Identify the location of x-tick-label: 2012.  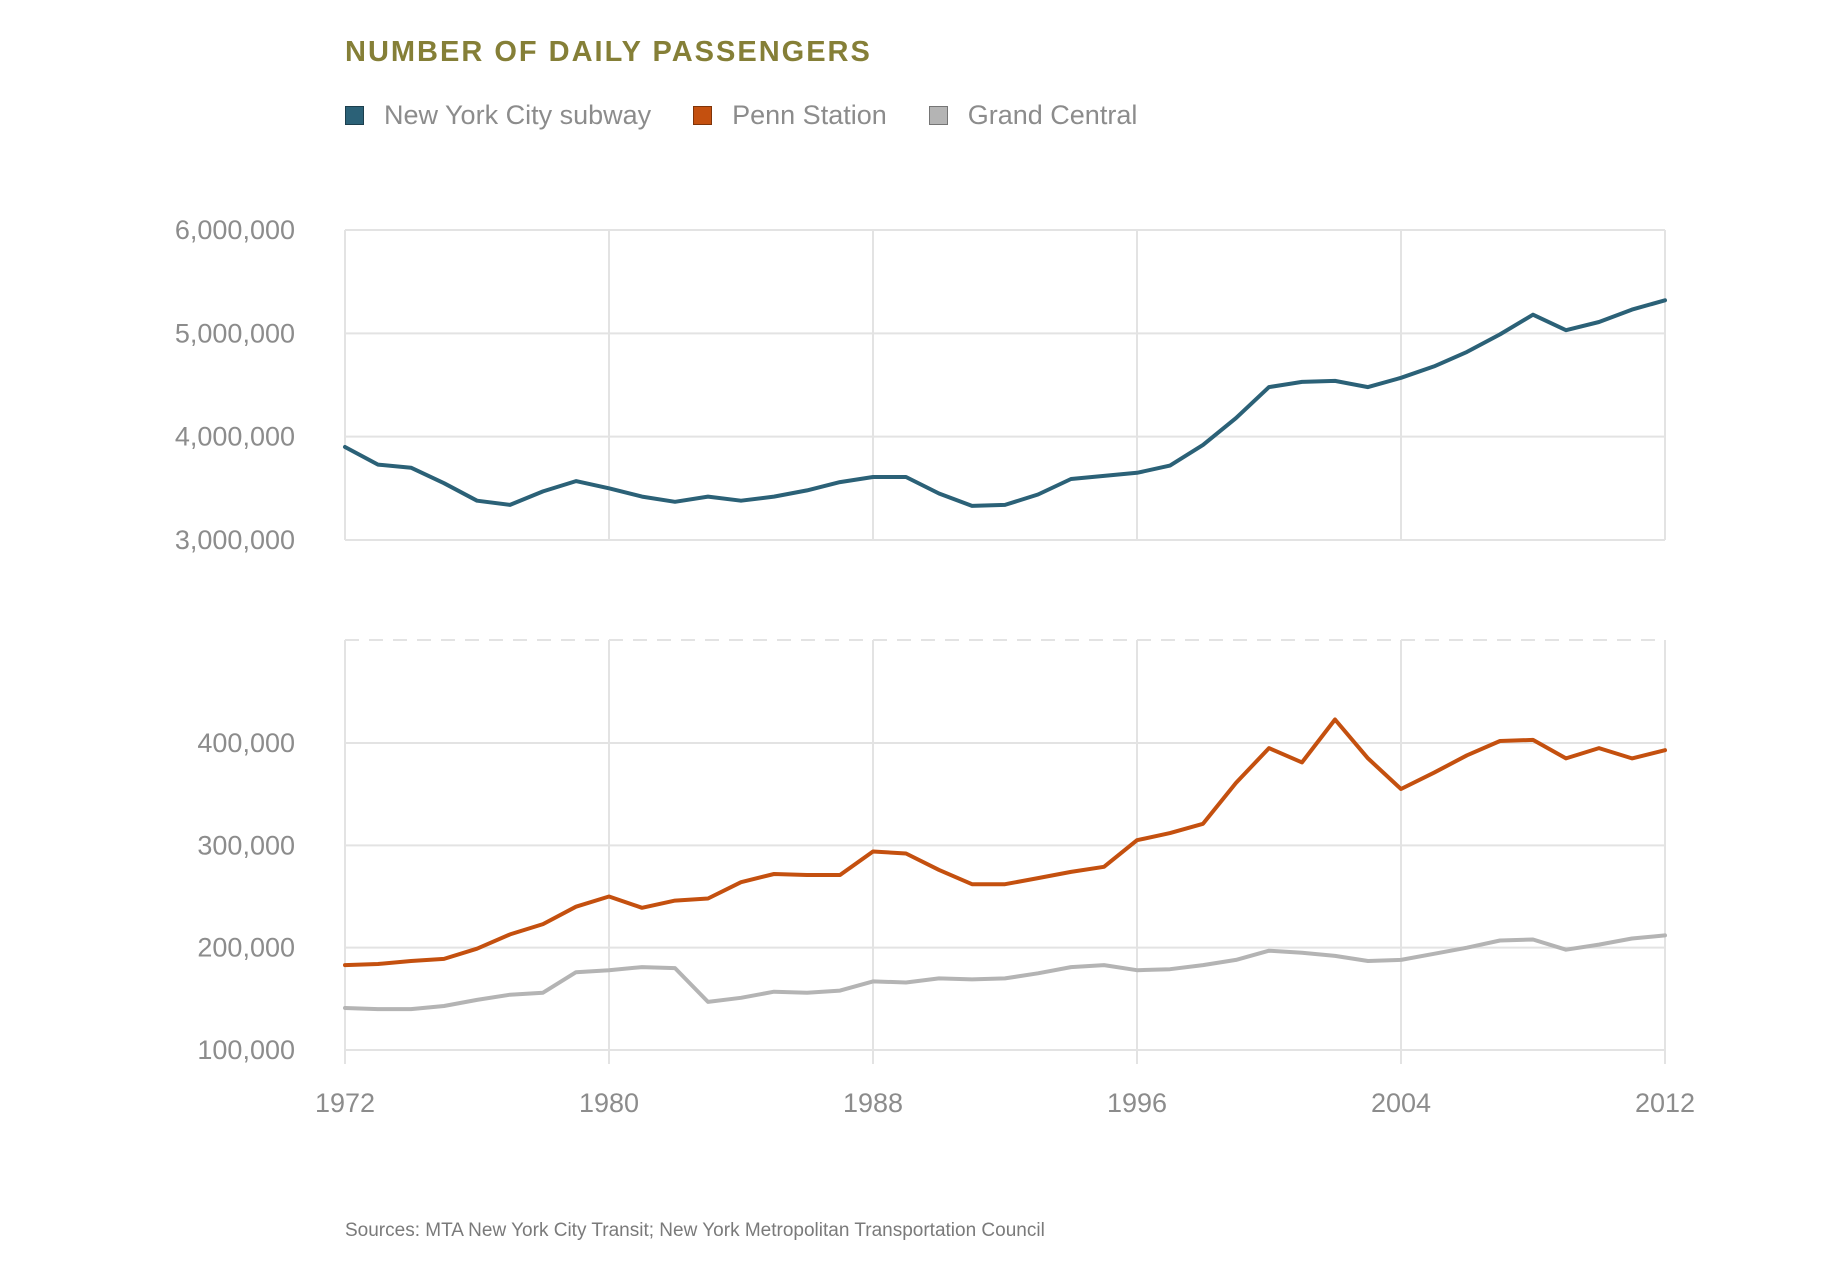
(1665, 1103).